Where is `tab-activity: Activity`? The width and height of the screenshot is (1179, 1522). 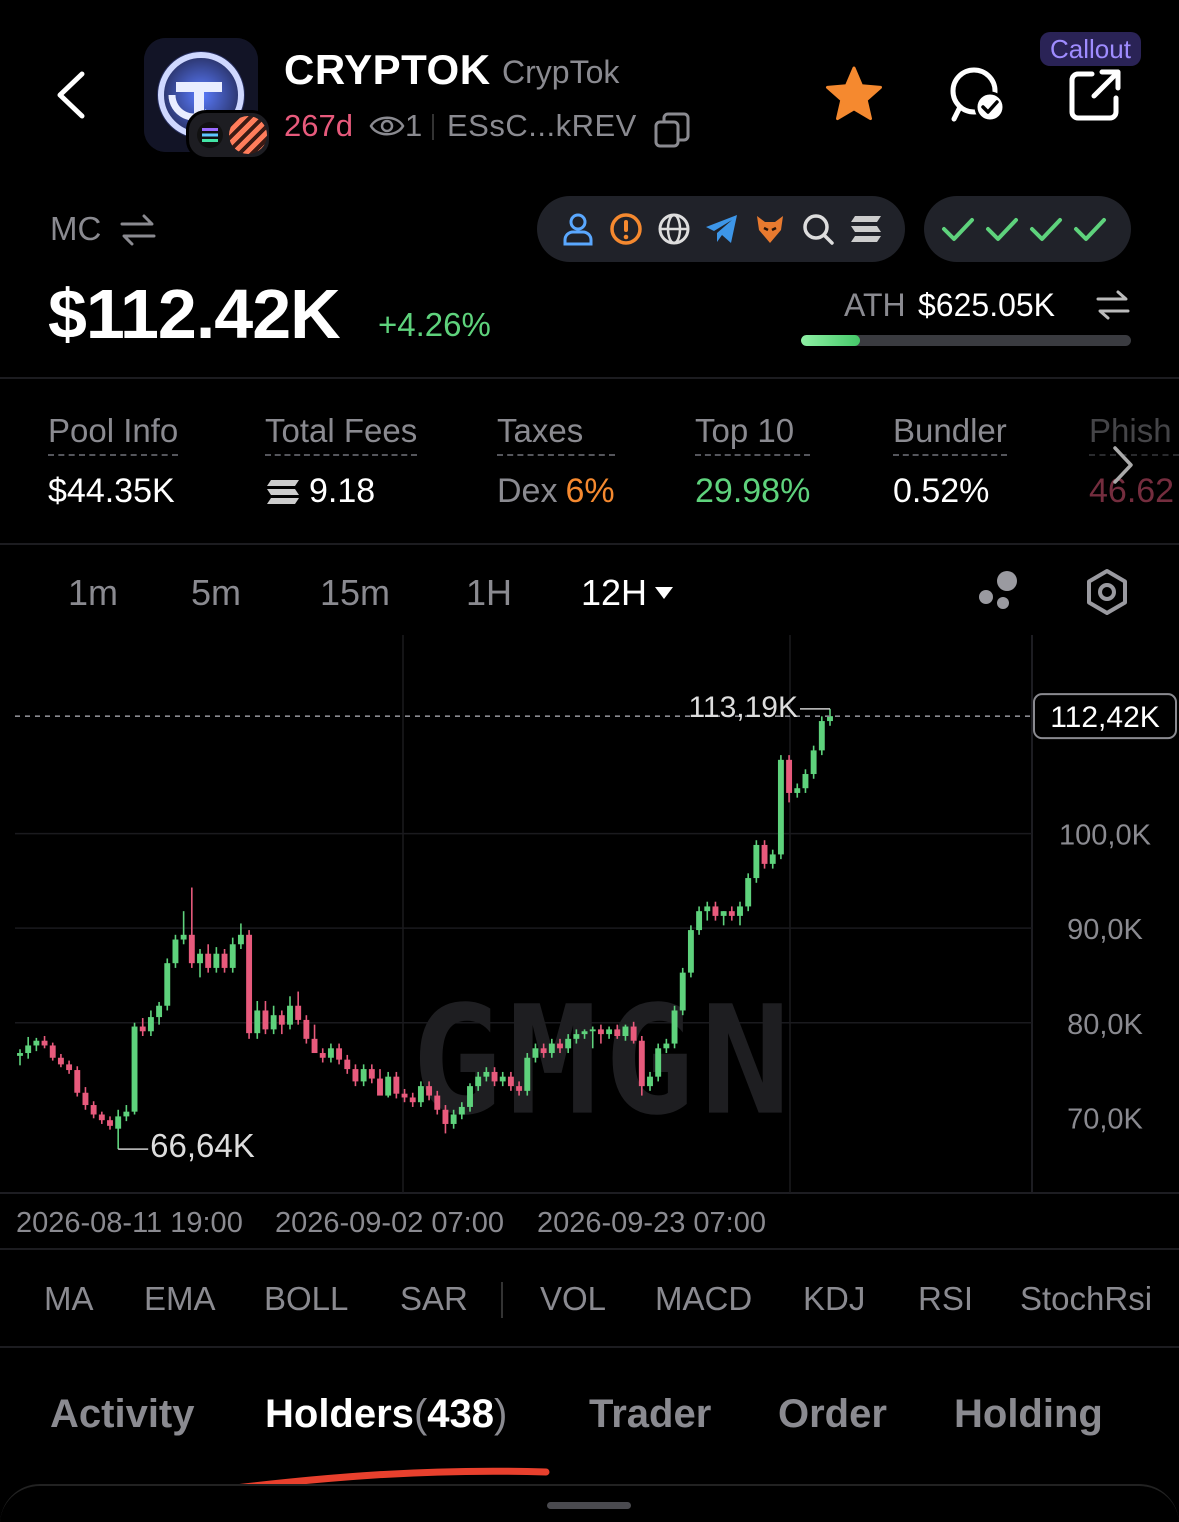
tab-activity: Activity is located at coordinates (122, 1414).